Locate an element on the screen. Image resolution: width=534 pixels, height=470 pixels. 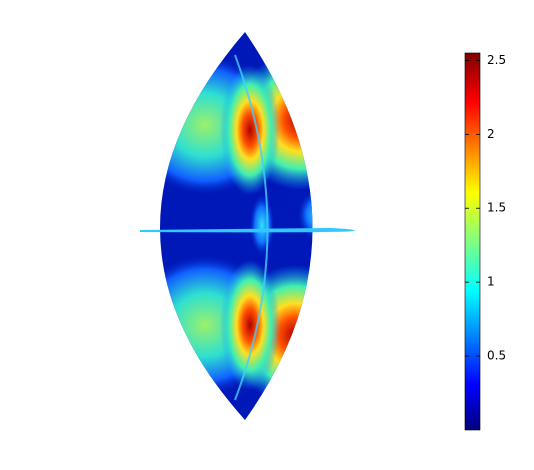
colorbar-tick-label: 1.5 is located at coordinates (496, 208).